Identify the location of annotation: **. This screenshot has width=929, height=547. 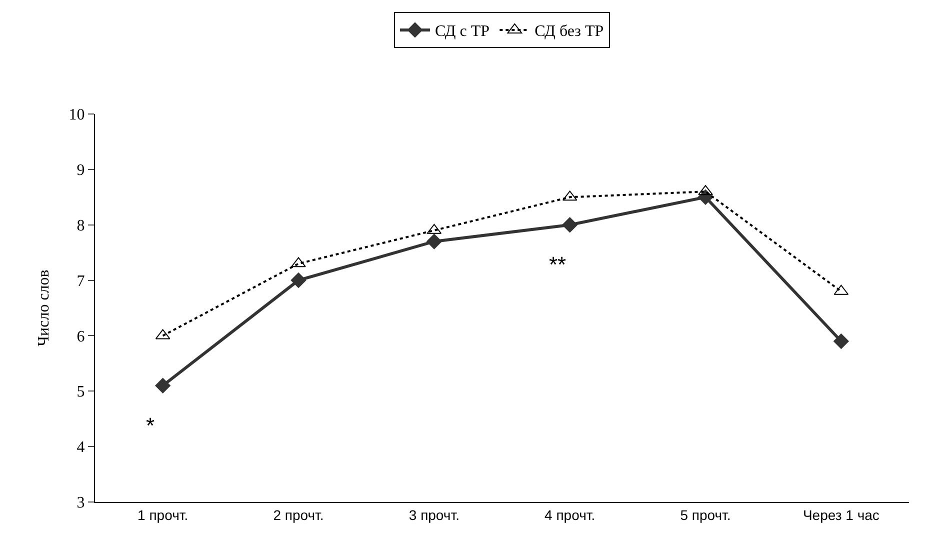
(558, 264).